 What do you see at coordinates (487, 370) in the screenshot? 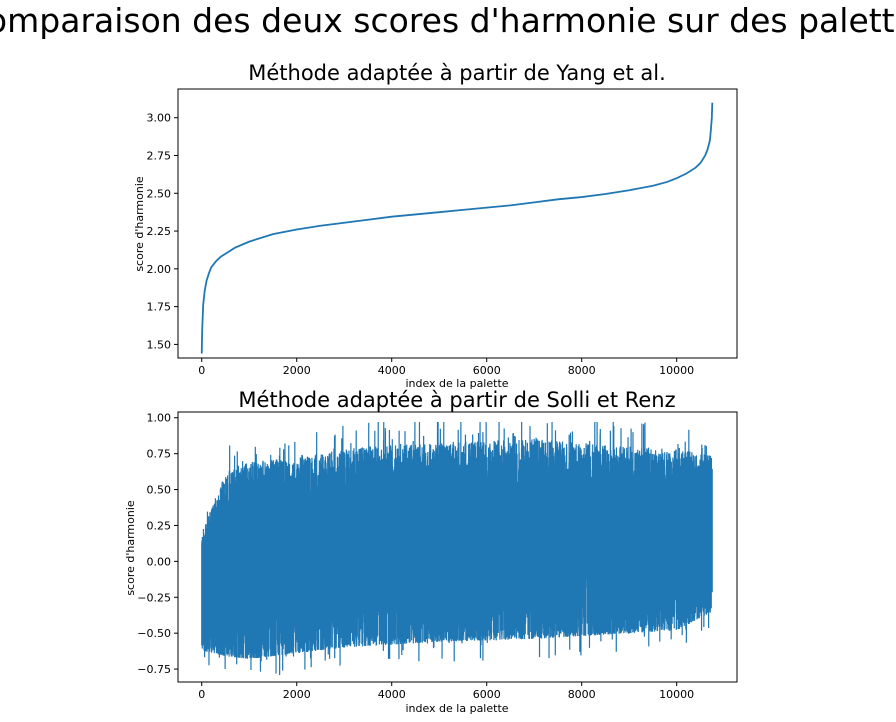
I see `yang-x-tick-label: 6000` at bounding box center [487, 370].